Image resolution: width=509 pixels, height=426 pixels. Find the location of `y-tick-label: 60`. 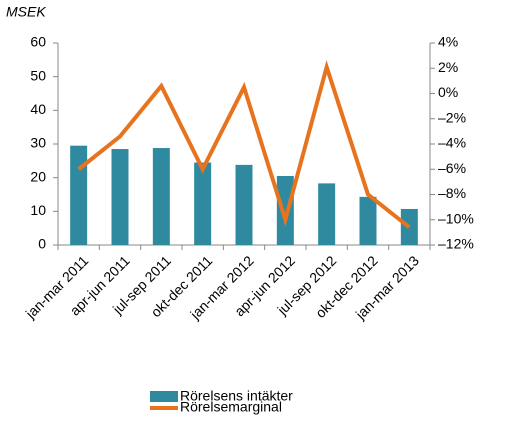

y-tick-label: 60 is located at coordinates (38, 42).